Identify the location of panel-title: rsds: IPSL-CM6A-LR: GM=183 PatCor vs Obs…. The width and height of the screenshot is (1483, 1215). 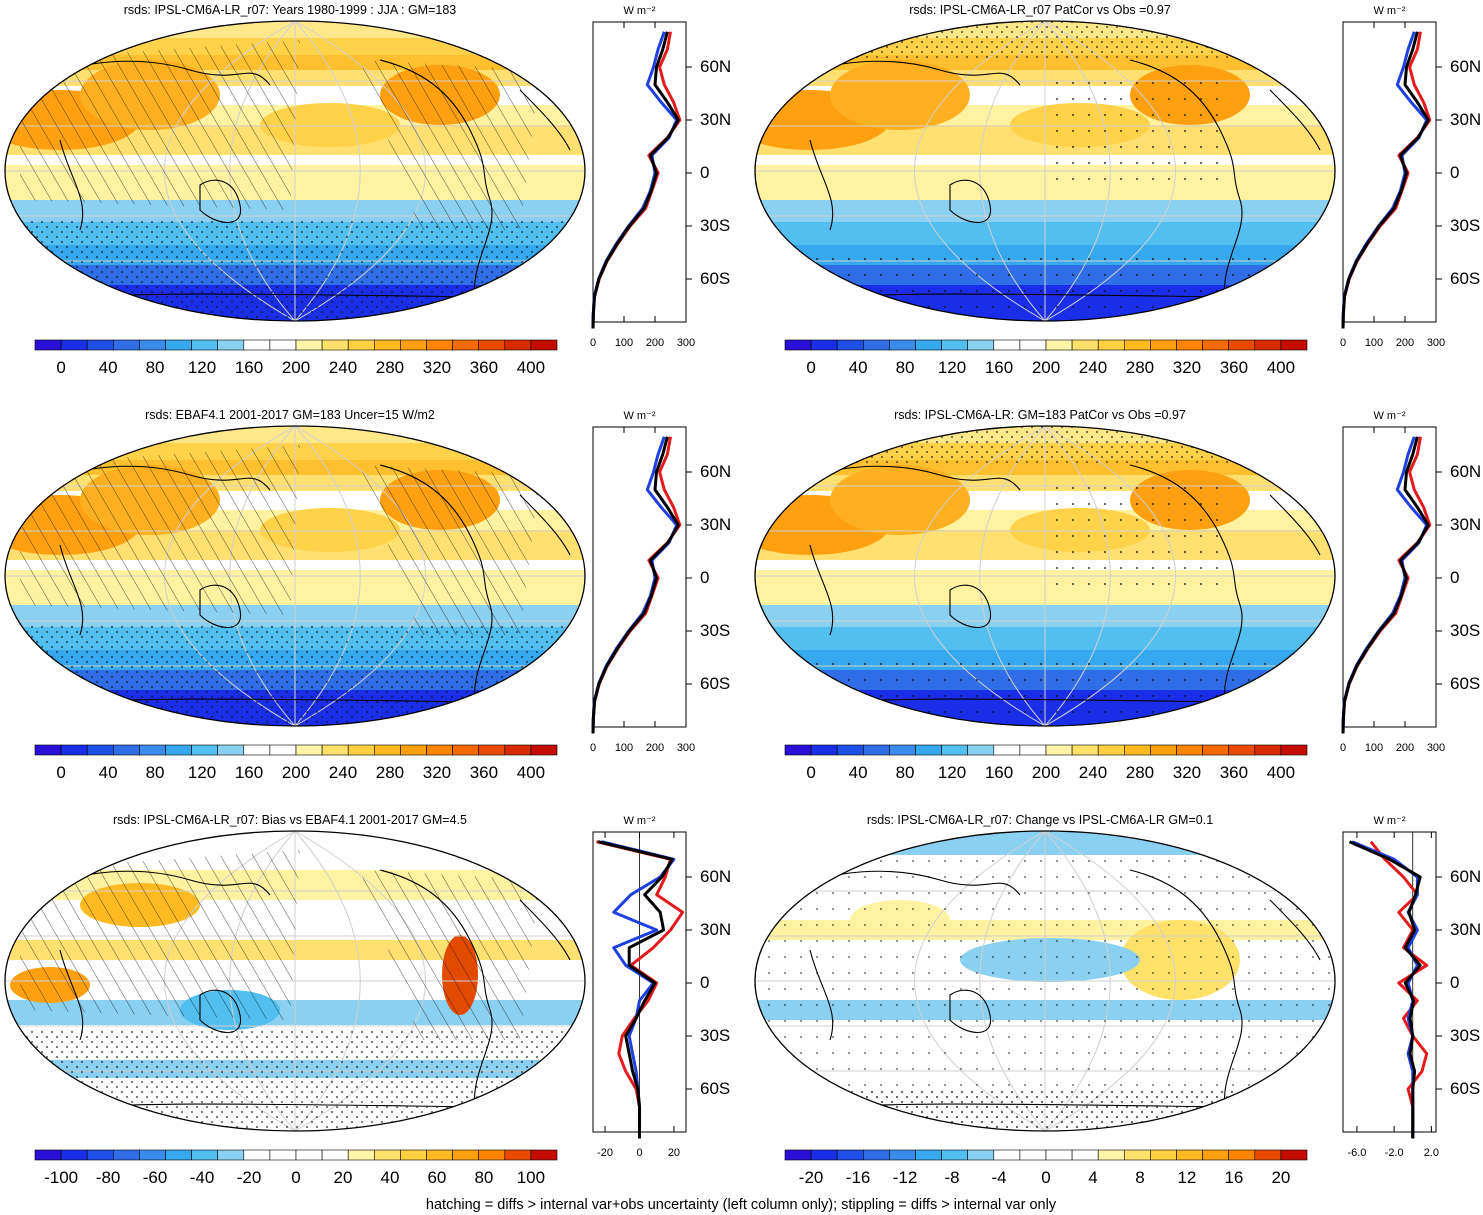
(1040, 415).